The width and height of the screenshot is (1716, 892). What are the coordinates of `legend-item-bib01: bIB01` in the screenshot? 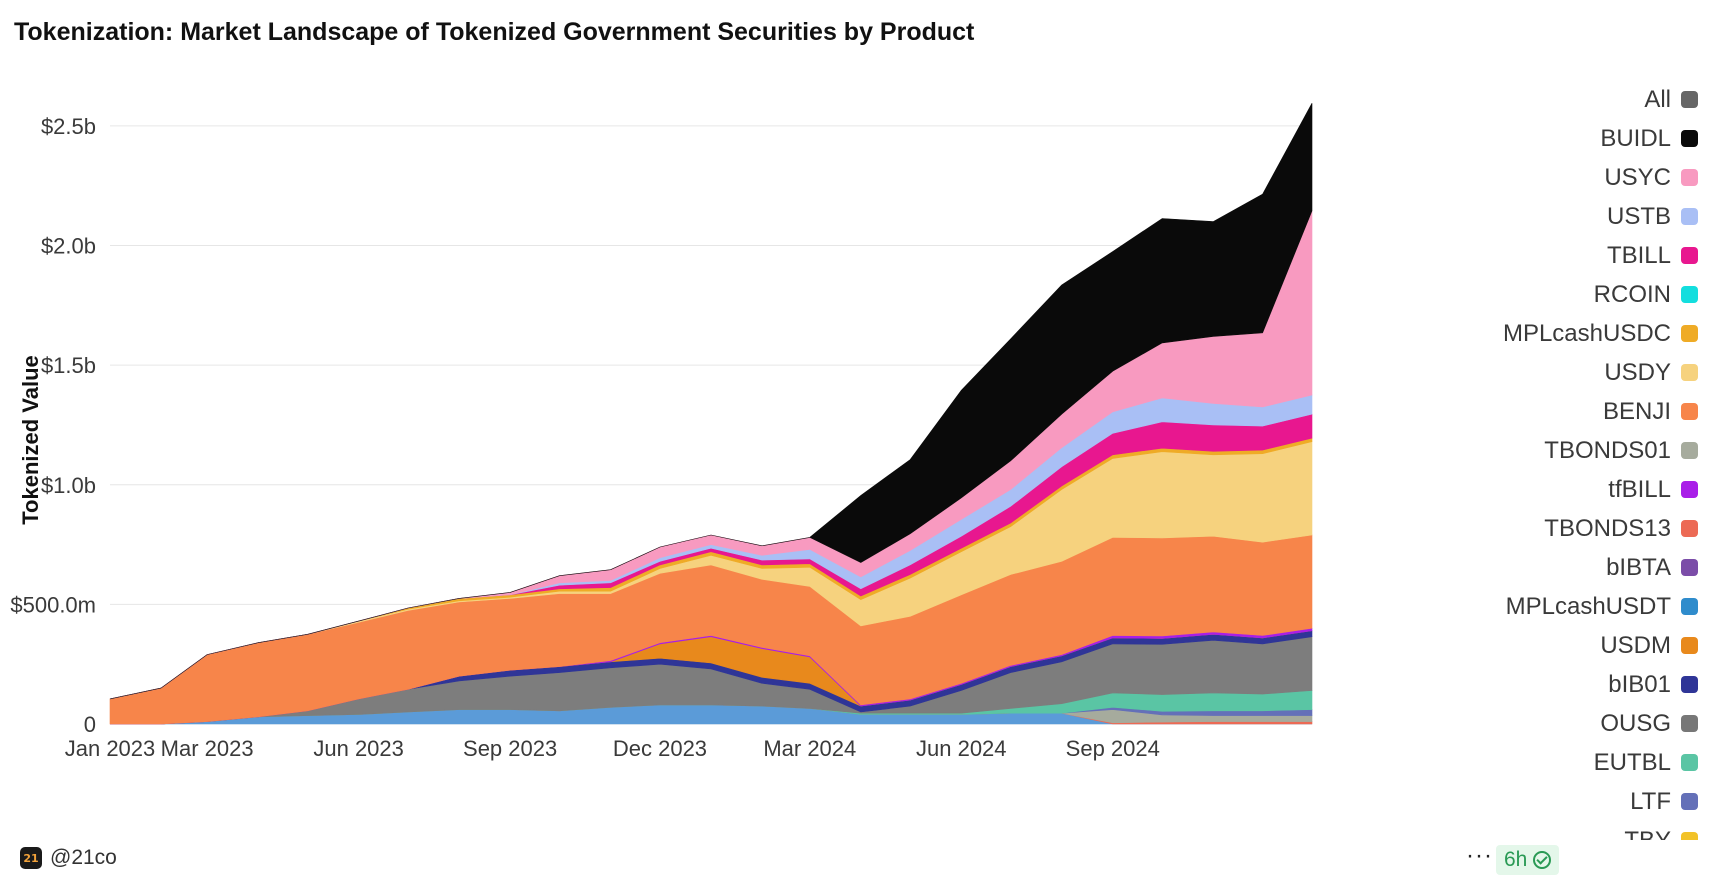 It's located at (1518, 684).